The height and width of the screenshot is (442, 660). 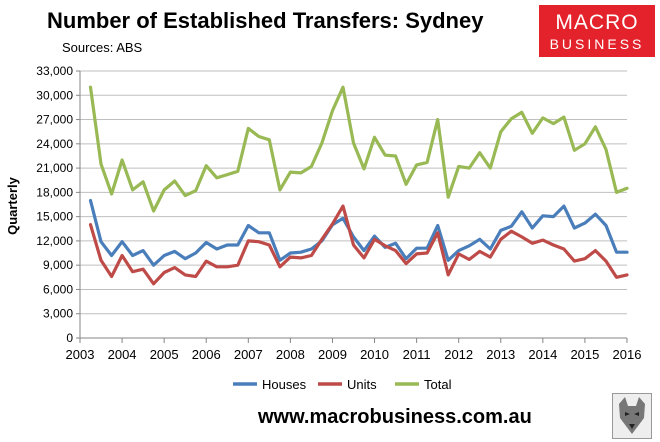 I want to click on x-tick-label: 2007, so click(x=248, y=354).